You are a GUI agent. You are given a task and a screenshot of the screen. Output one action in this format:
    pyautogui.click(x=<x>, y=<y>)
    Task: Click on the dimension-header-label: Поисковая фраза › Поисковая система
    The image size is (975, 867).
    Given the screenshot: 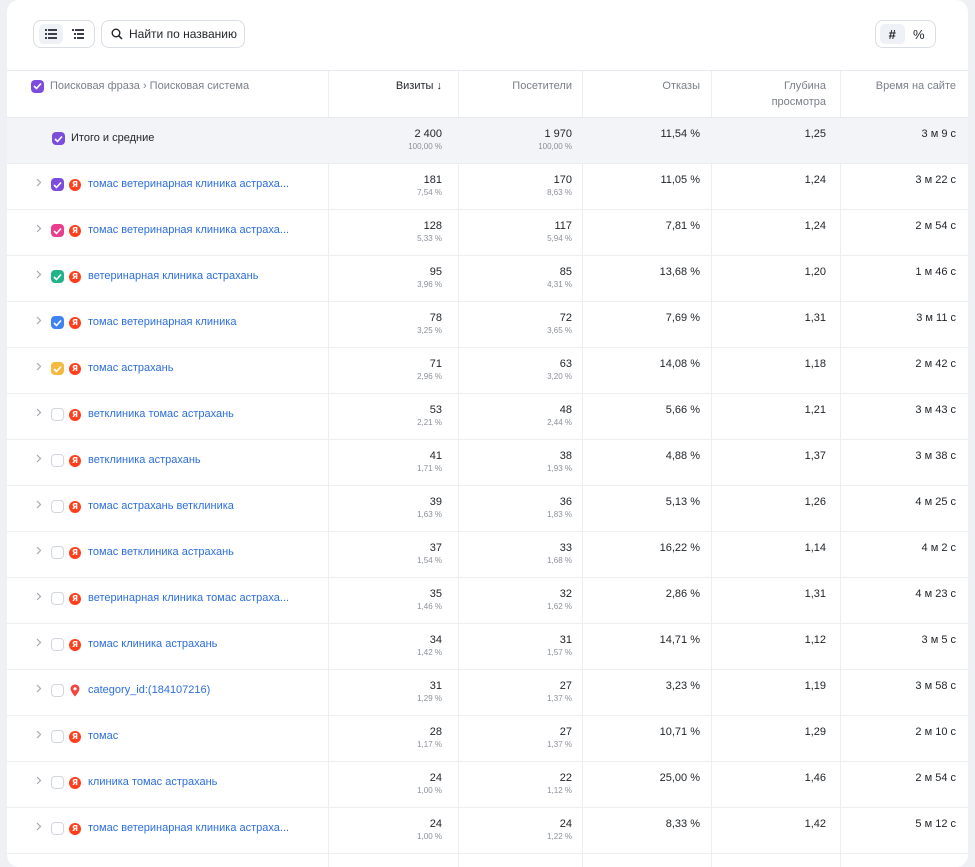 What is the action you would take?
    pyautogui.click(x=150, y=86)
    